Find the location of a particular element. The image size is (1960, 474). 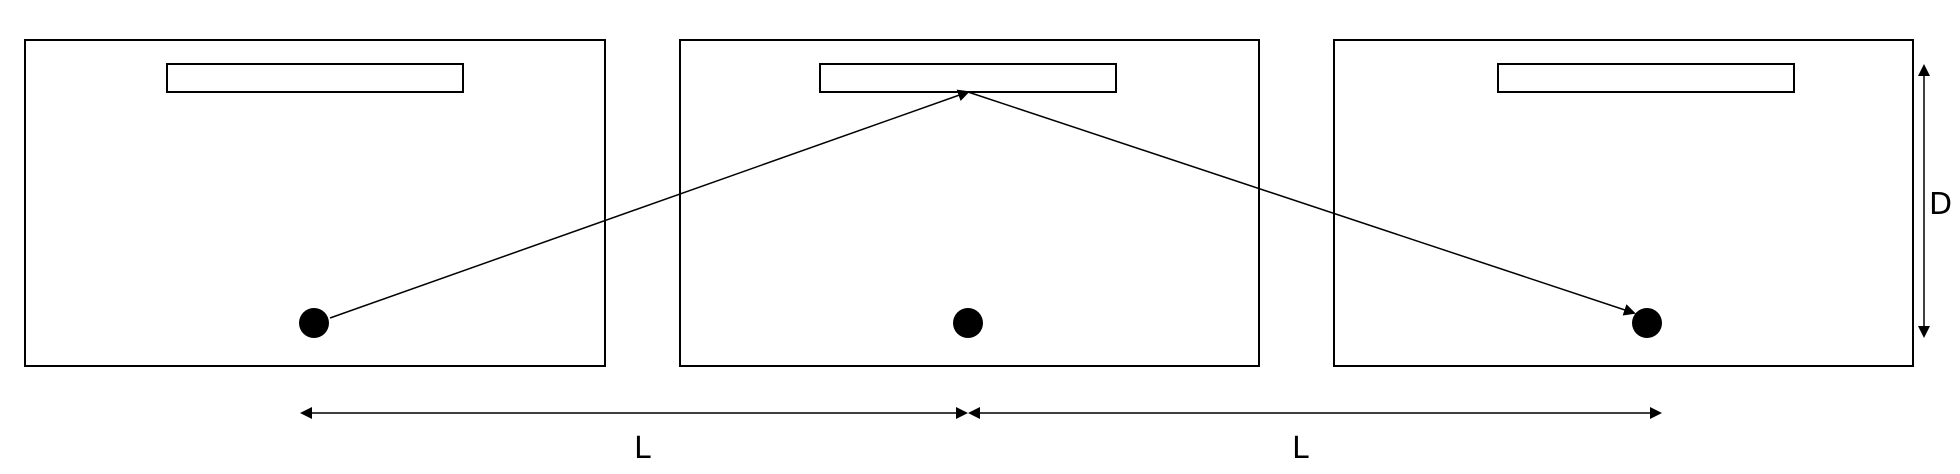

left-room-ceiling-bar is located at coordinates (315, 78).